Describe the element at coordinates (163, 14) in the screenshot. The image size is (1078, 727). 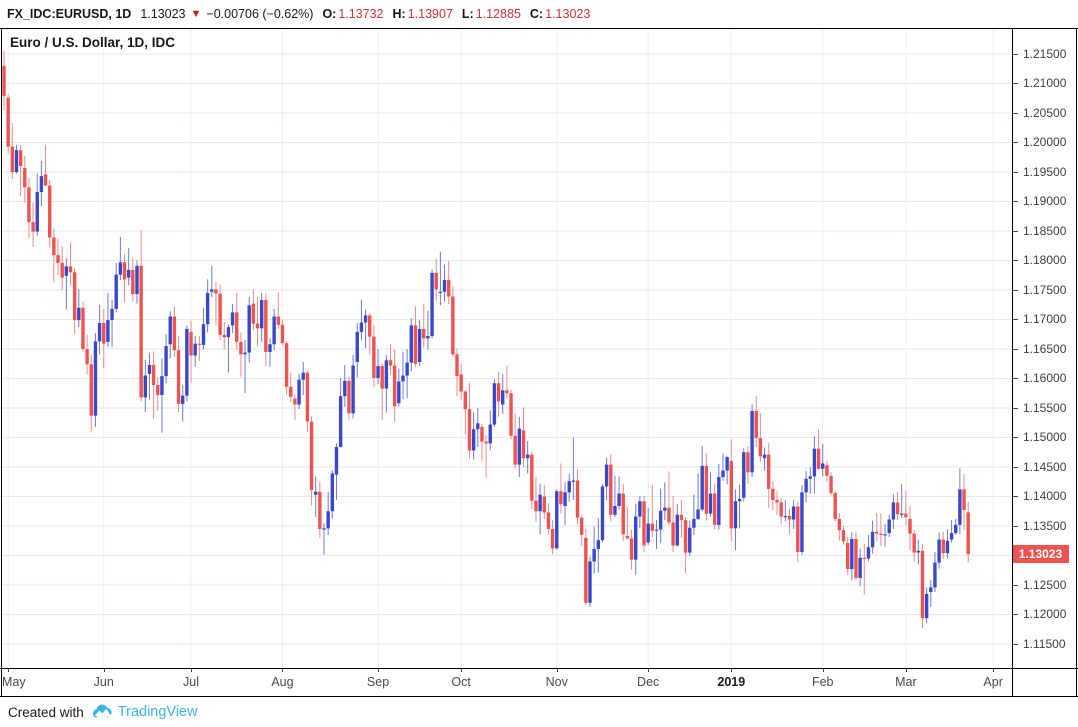
I see `last-price-value: 1.13023` at that location.